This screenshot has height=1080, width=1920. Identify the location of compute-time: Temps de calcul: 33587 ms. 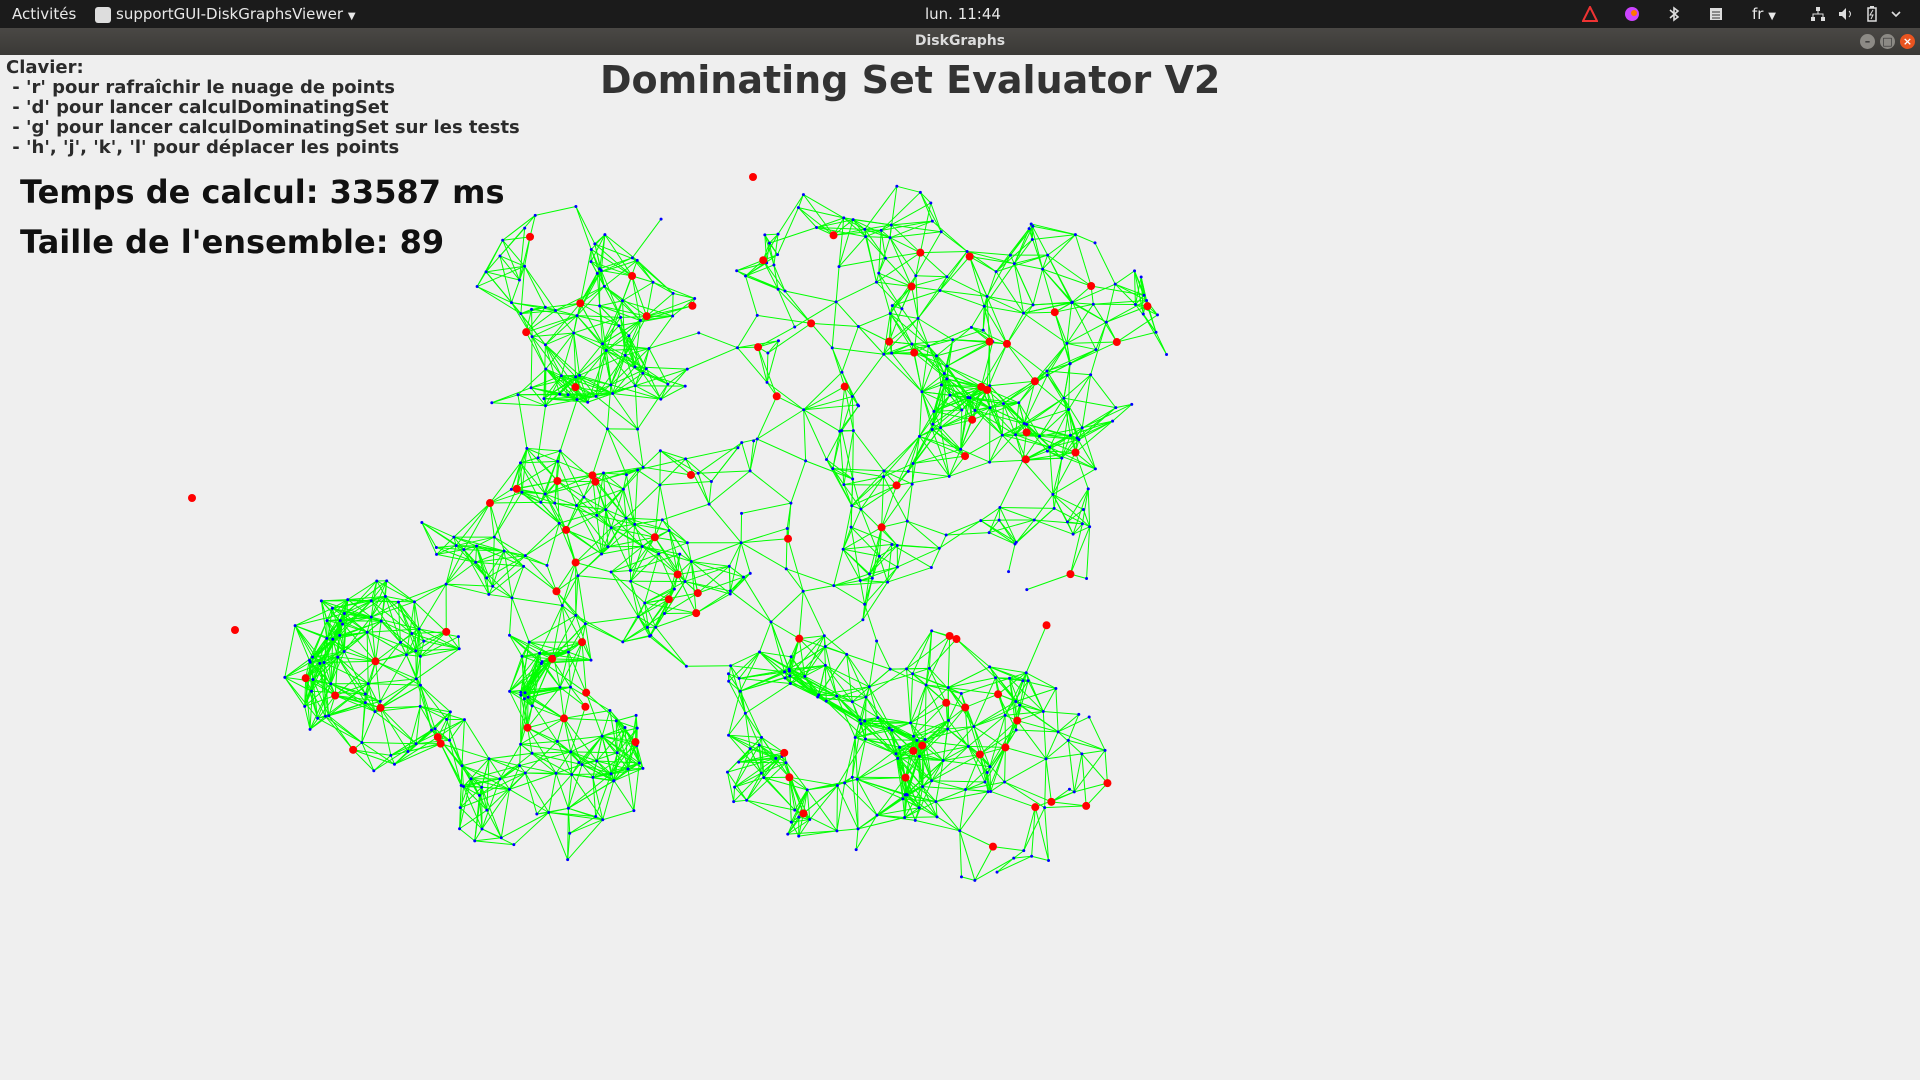
(262, 192).